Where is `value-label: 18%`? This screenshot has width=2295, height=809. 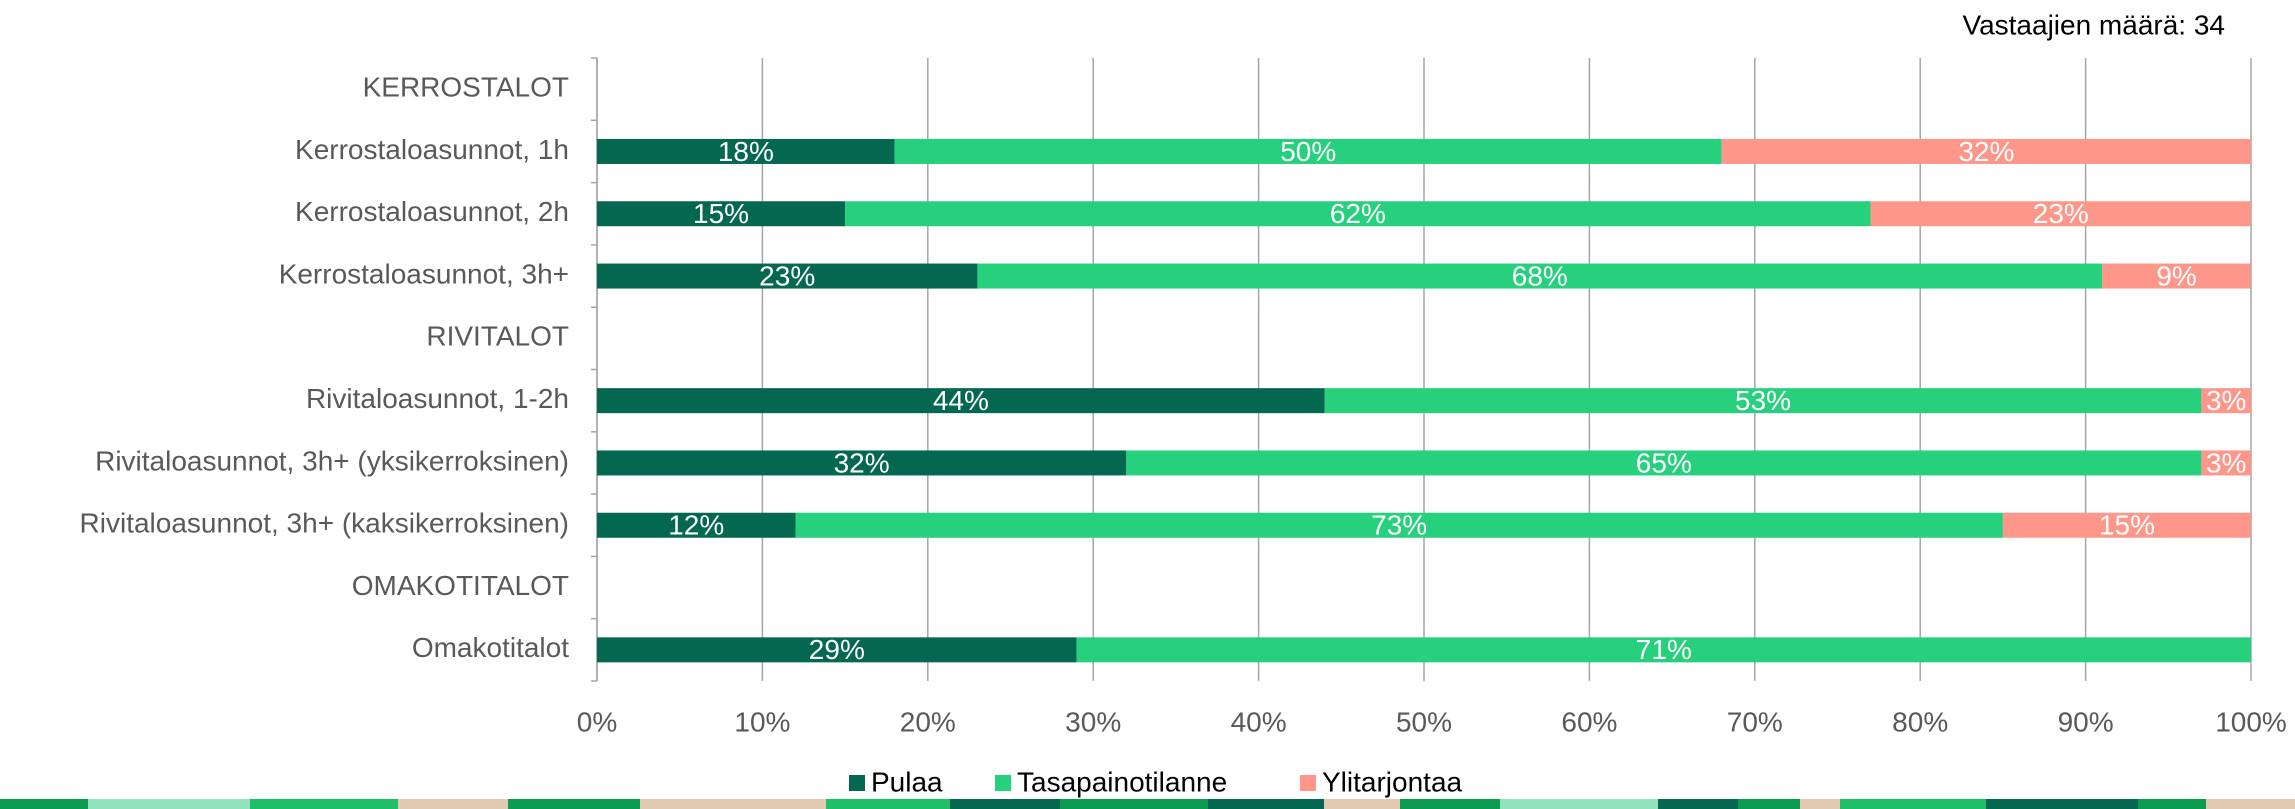
value-label: 18% is located at coordinates (746, 151).